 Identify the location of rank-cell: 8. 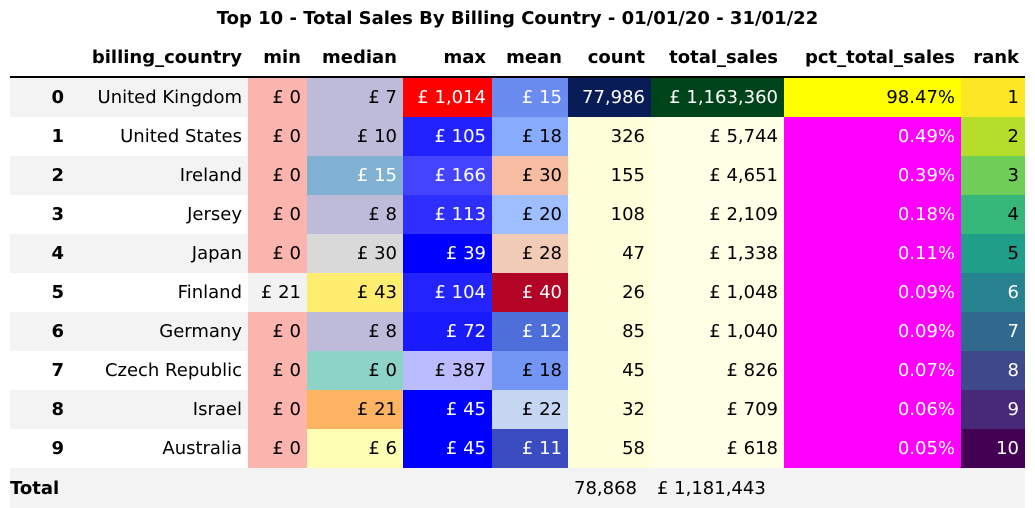
(993, 370).